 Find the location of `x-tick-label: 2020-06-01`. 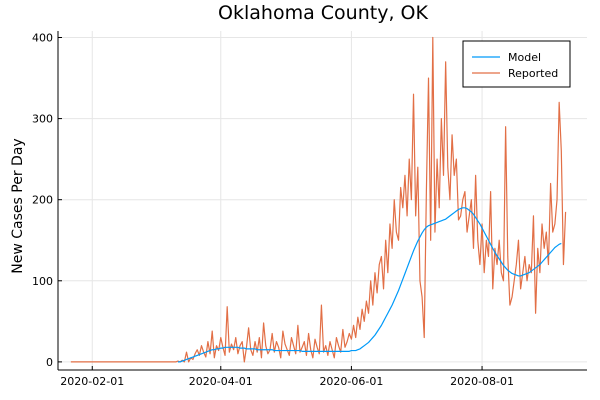

x-tick-label: 2020-06-01 is located at coordinates (351, 381).